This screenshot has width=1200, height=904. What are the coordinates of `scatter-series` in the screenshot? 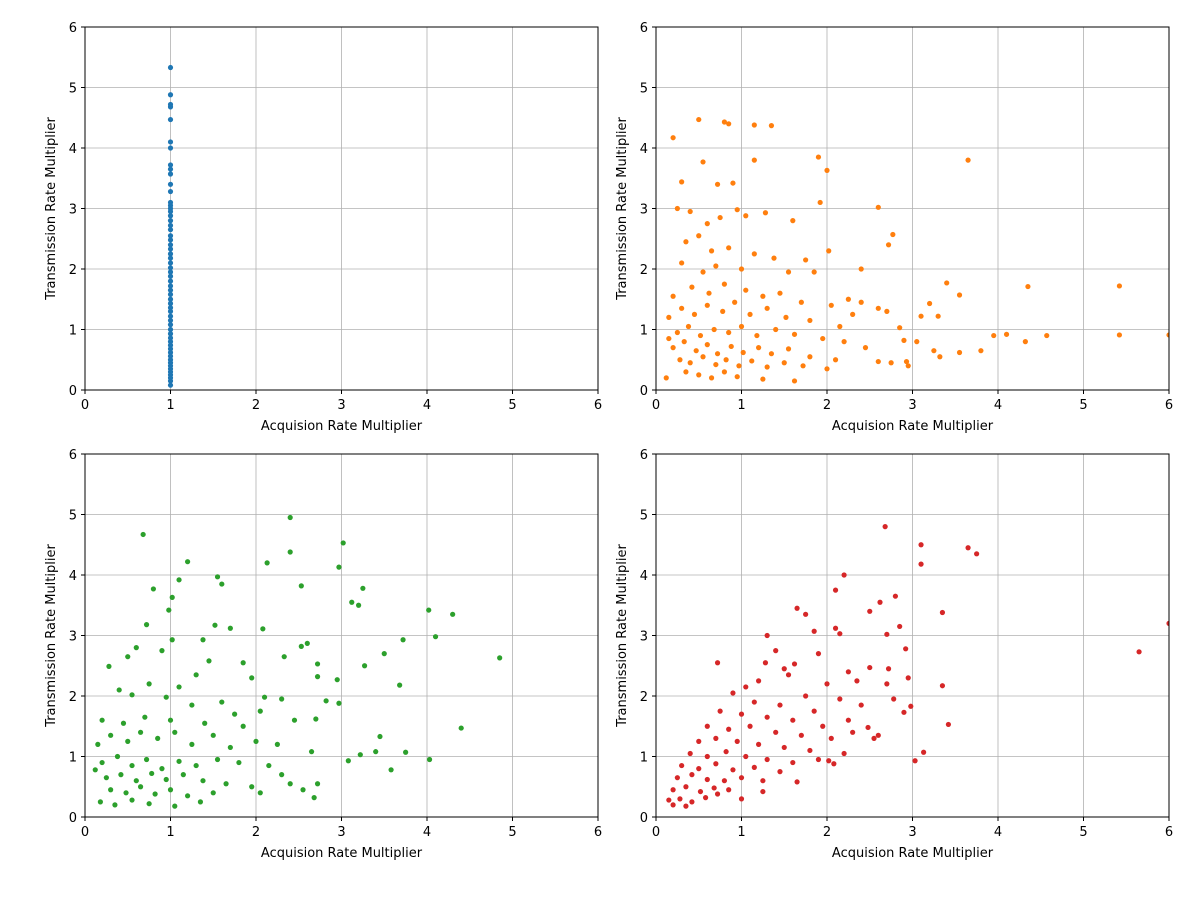 It's located at (297, 661).